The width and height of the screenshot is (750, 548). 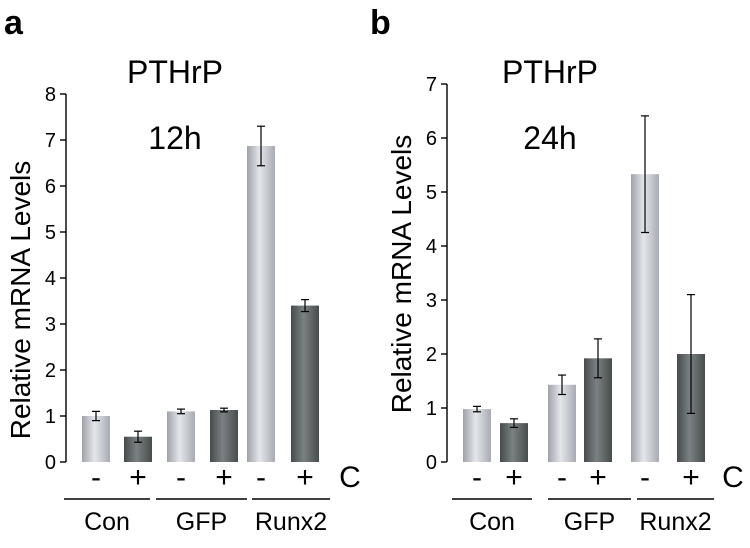 I want to click on chart-a-y-tick-label: 1, so click(x=50, y=417).